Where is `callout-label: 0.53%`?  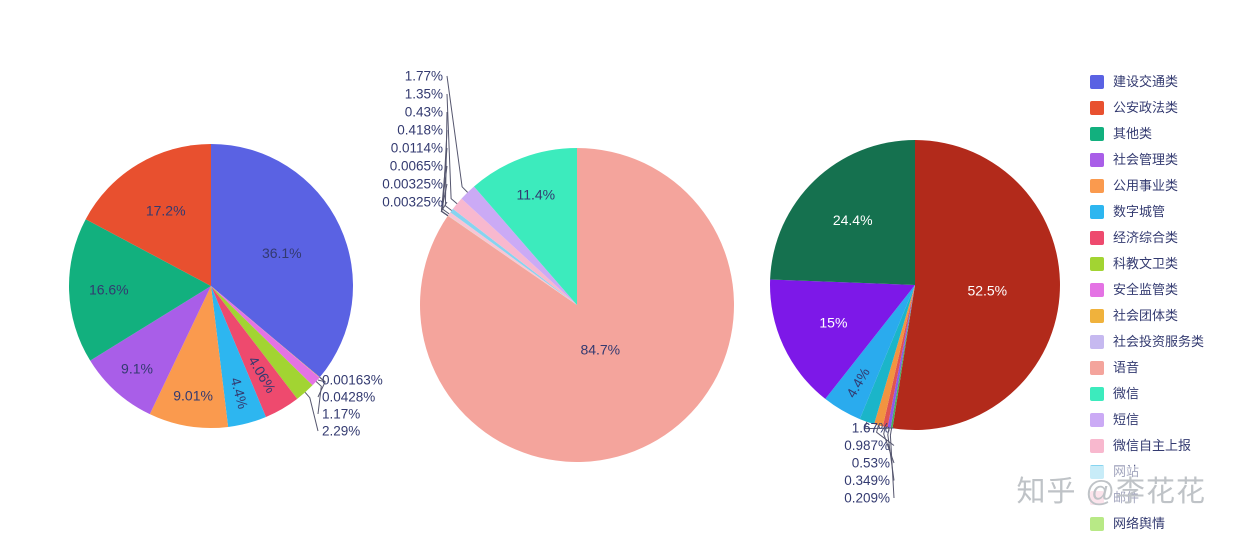 callout-label: 0.53% is located at coordinates (871, 463).